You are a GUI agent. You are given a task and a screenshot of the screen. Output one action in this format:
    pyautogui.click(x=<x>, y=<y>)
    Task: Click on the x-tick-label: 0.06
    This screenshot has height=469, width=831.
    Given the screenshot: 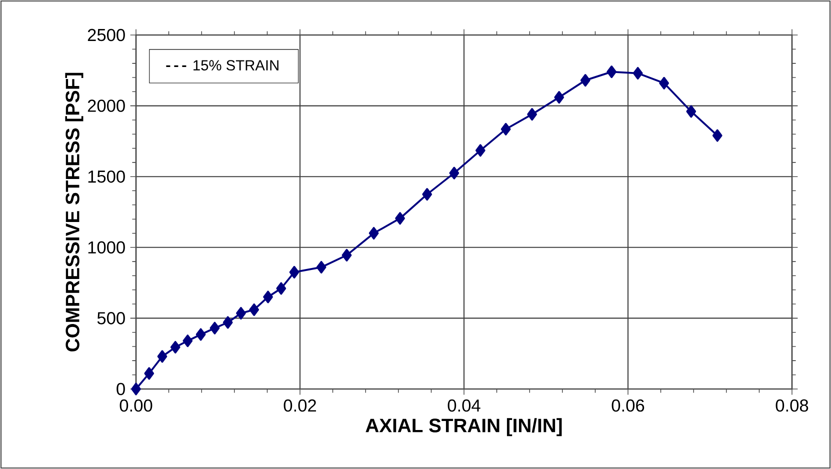 What is the action you would take?
    pyautogui.click(x=628, y=405)
    